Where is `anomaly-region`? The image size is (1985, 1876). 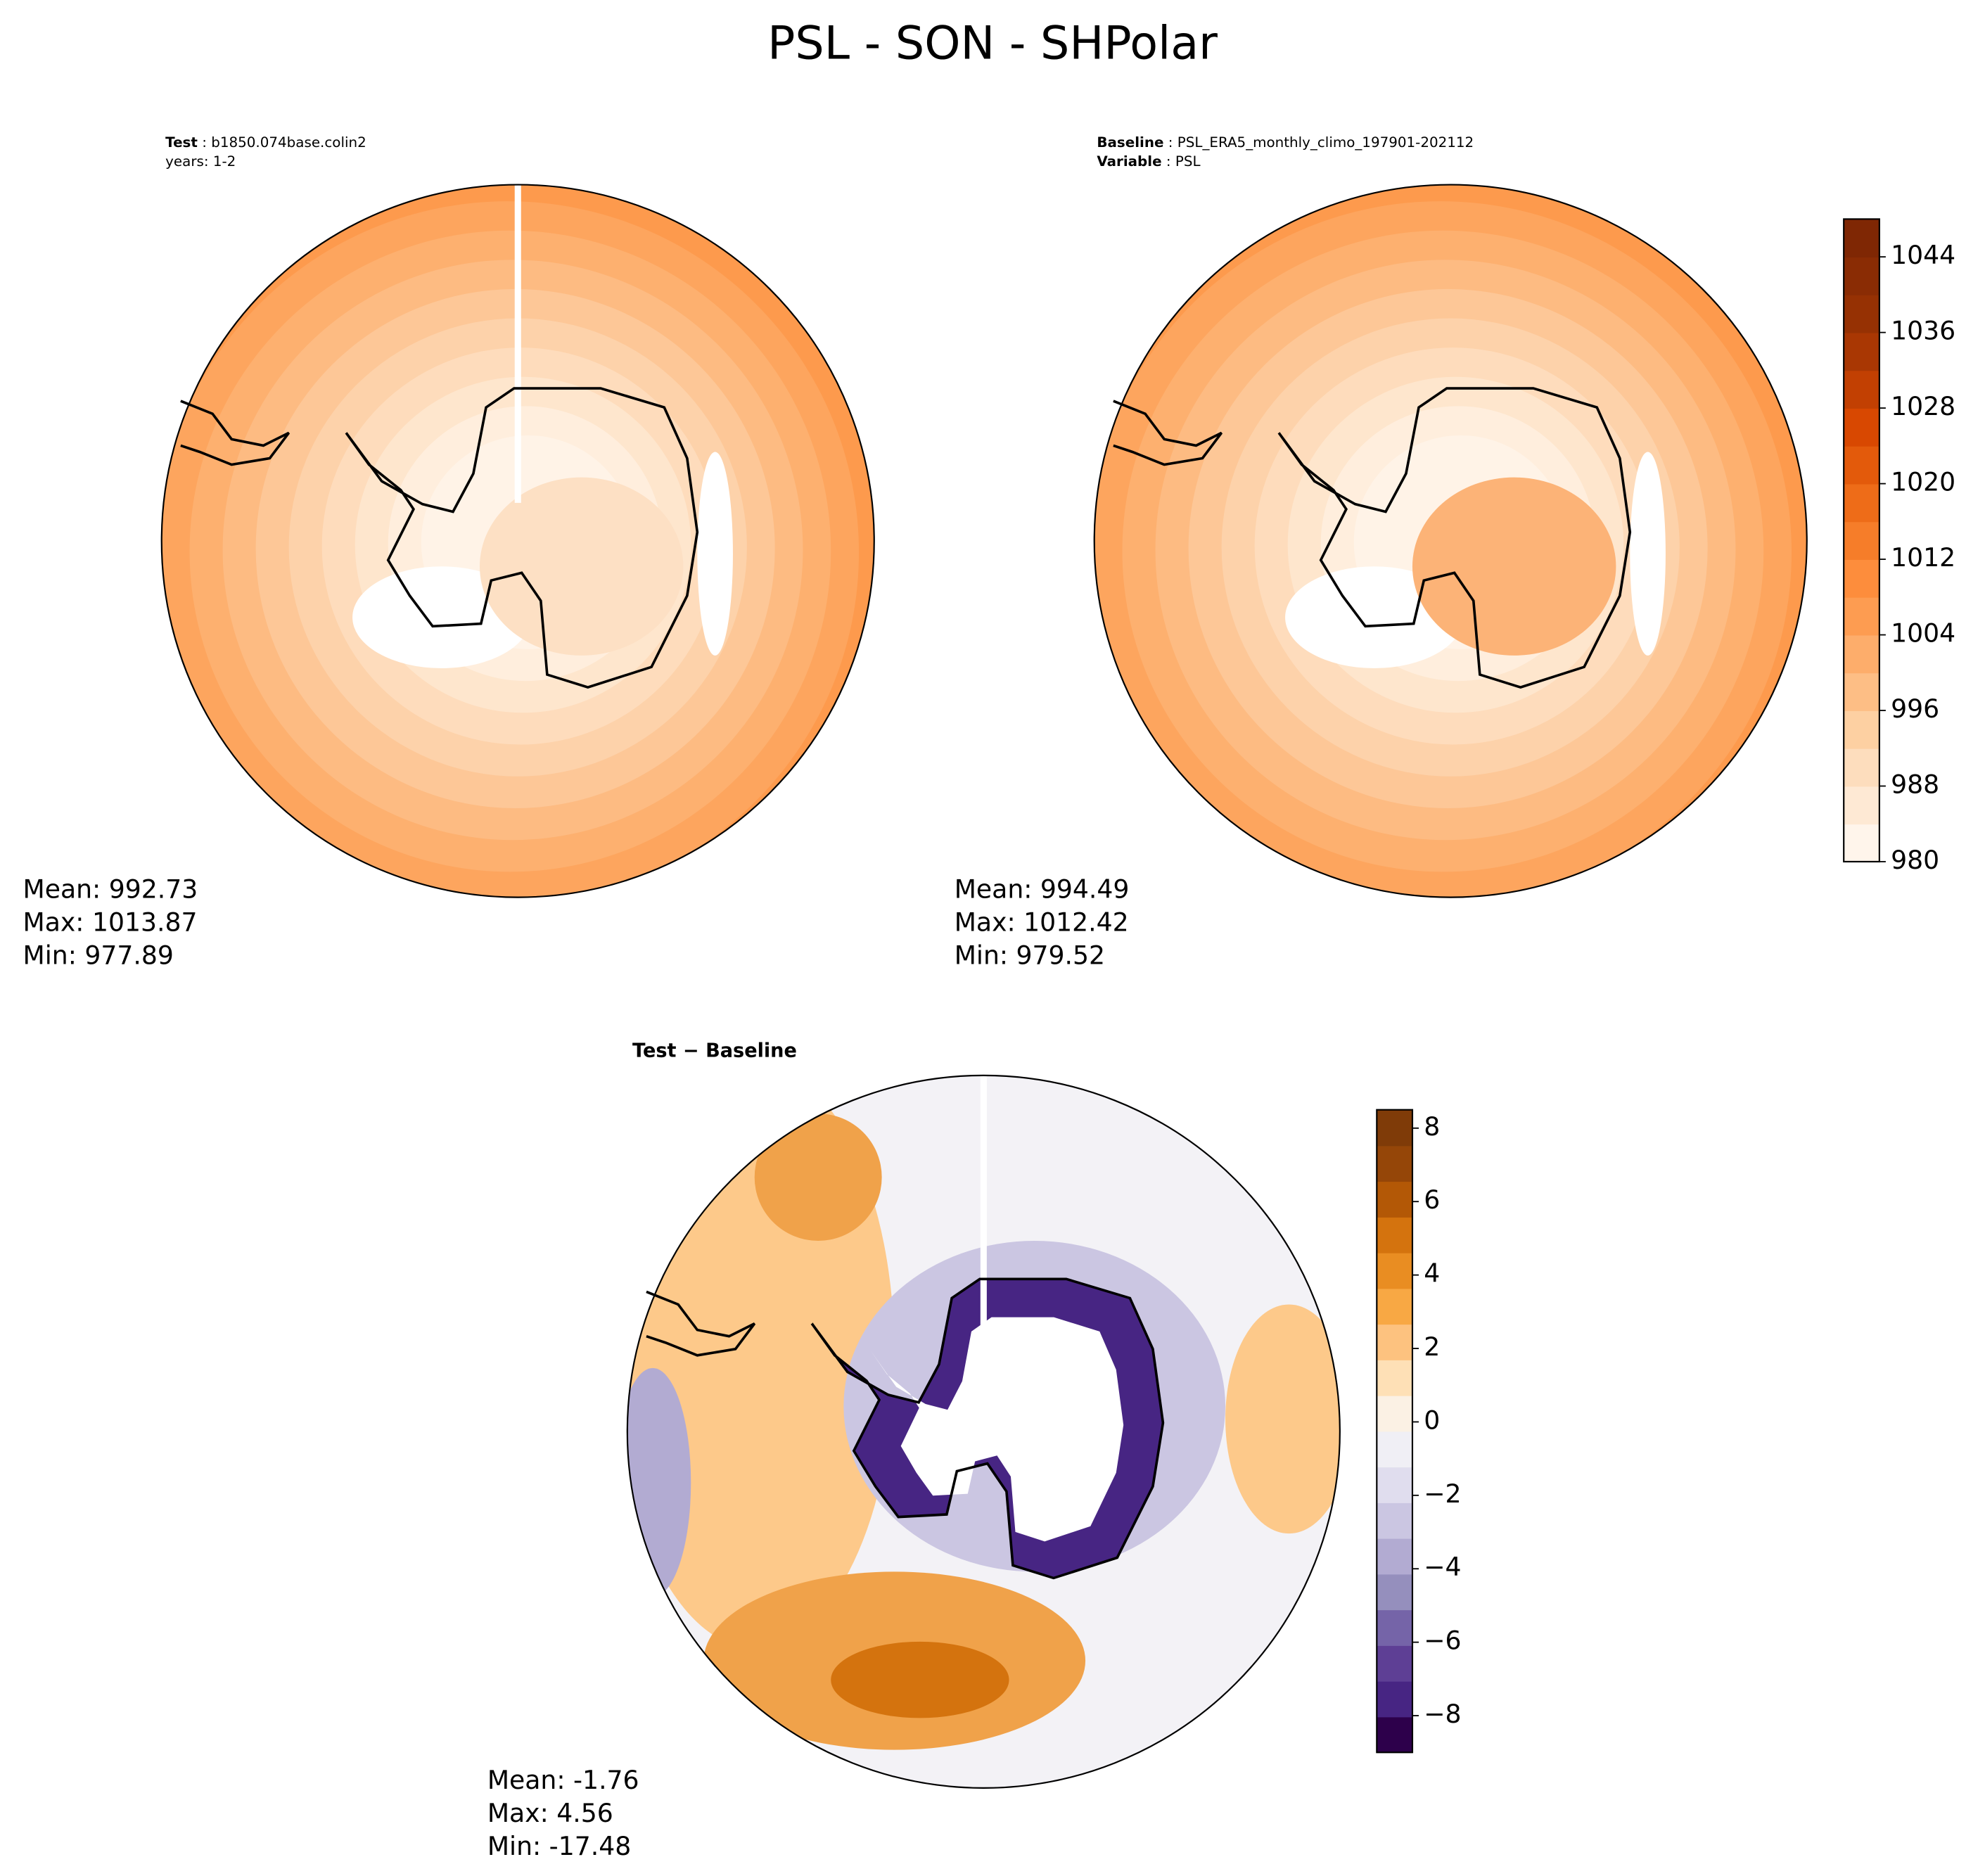
anomaly-region is located at coordinates (997, 1429).